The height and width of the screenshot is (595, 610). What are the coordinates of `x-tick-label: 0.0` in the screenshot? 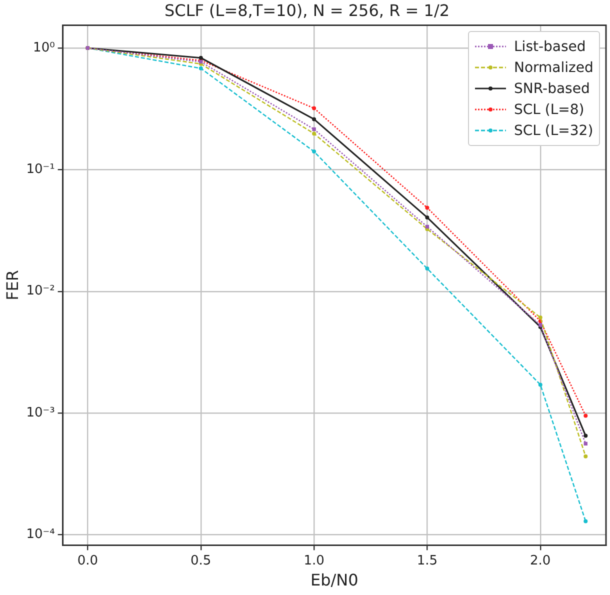 It's located at (87, 560).